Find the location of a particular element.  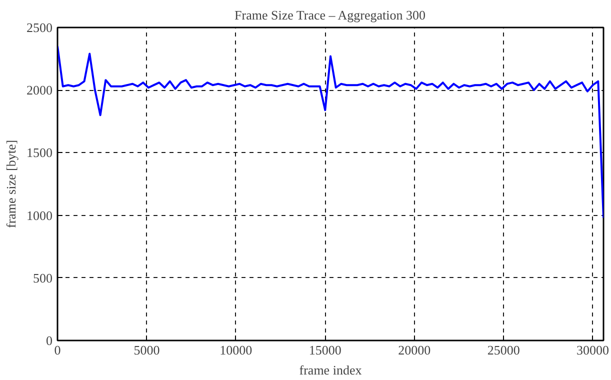

x-axis-title: frame index is located at coordinates (330, 370).